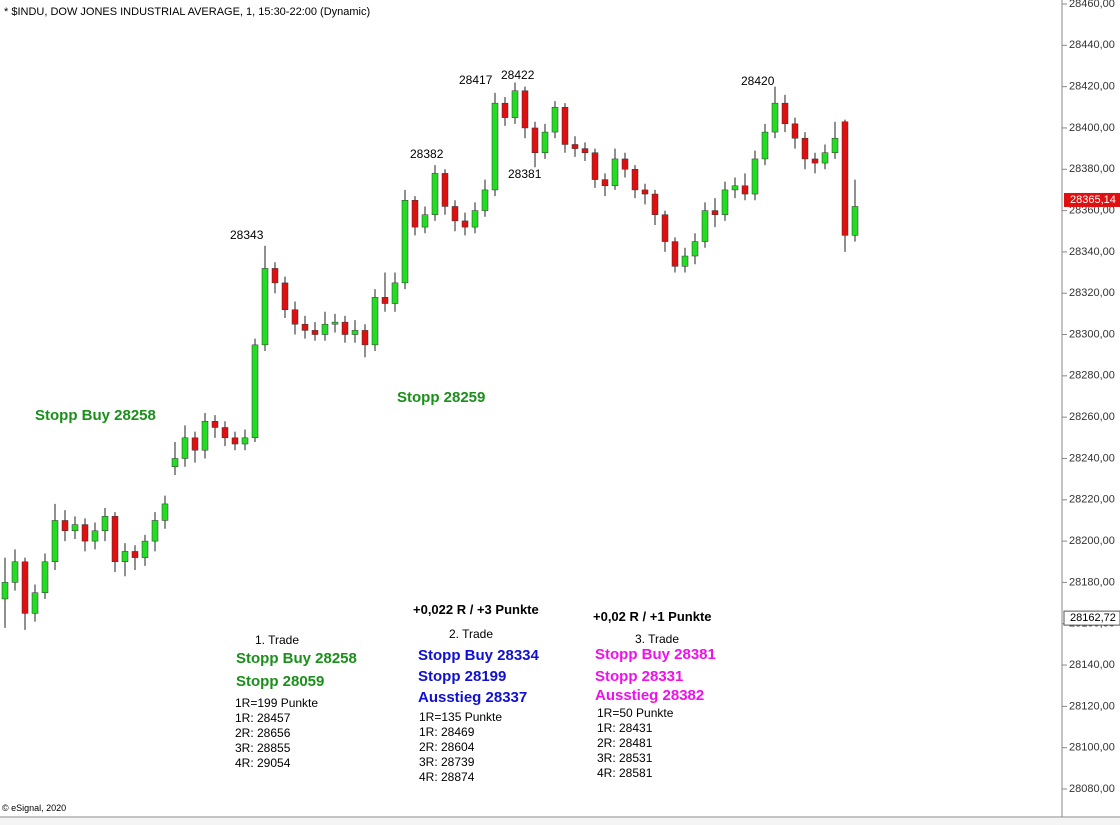 Image resolution: width=1120 pixels, height=825 pixels. I want to click on trade-order: Stopp Buy 28381, so click(655, 654).